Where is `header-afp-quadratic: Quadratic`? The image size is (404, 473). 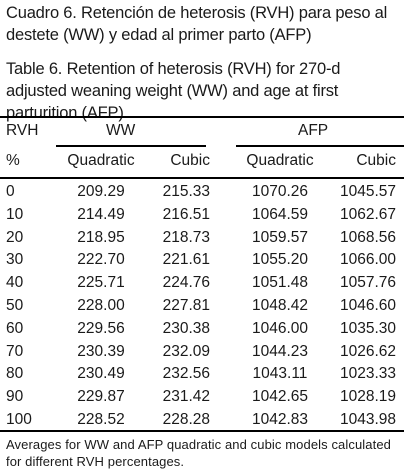
header-afp-quadratic: Quadratic is located at coordinates (280, 160).